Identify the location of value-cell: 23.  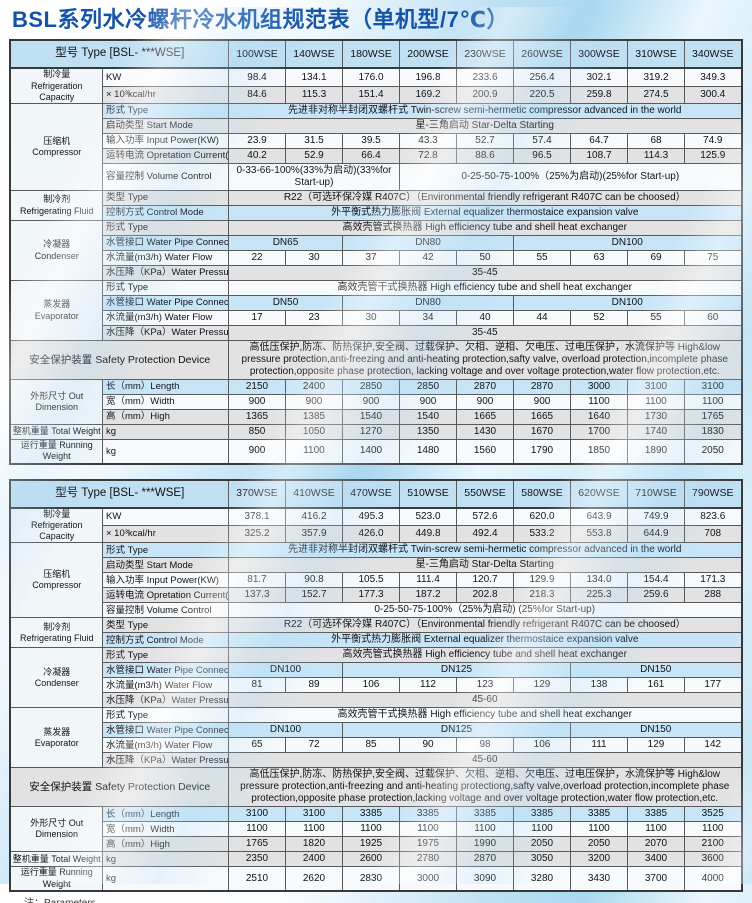
(314, 318).